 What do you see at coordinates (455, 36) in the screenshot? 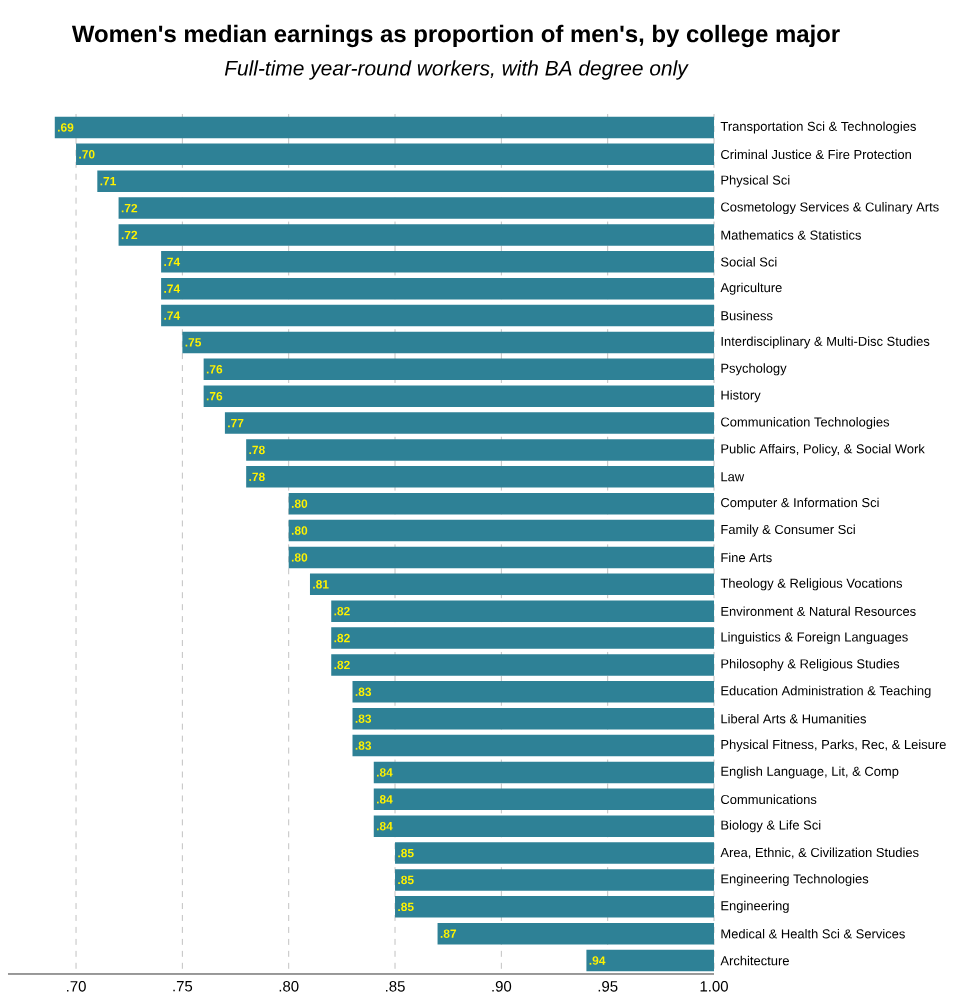
I see `chart-title: Women's median earnings as proportion of men's, by college major` at bounding box center [455, 36].